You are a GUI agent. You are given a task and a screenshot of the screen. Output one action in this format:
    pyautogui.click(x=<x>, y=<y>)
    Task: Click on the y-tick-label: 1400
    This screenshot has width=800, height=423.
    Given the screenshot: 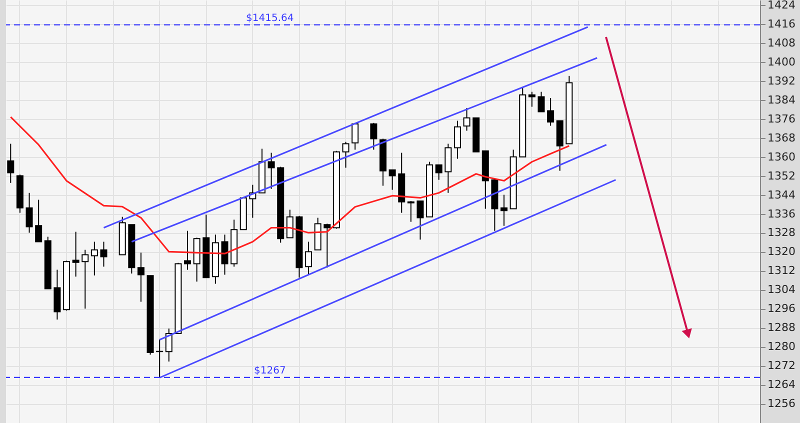 What is the action you would take?
    pyautogui.click(x=782, y=61)
    